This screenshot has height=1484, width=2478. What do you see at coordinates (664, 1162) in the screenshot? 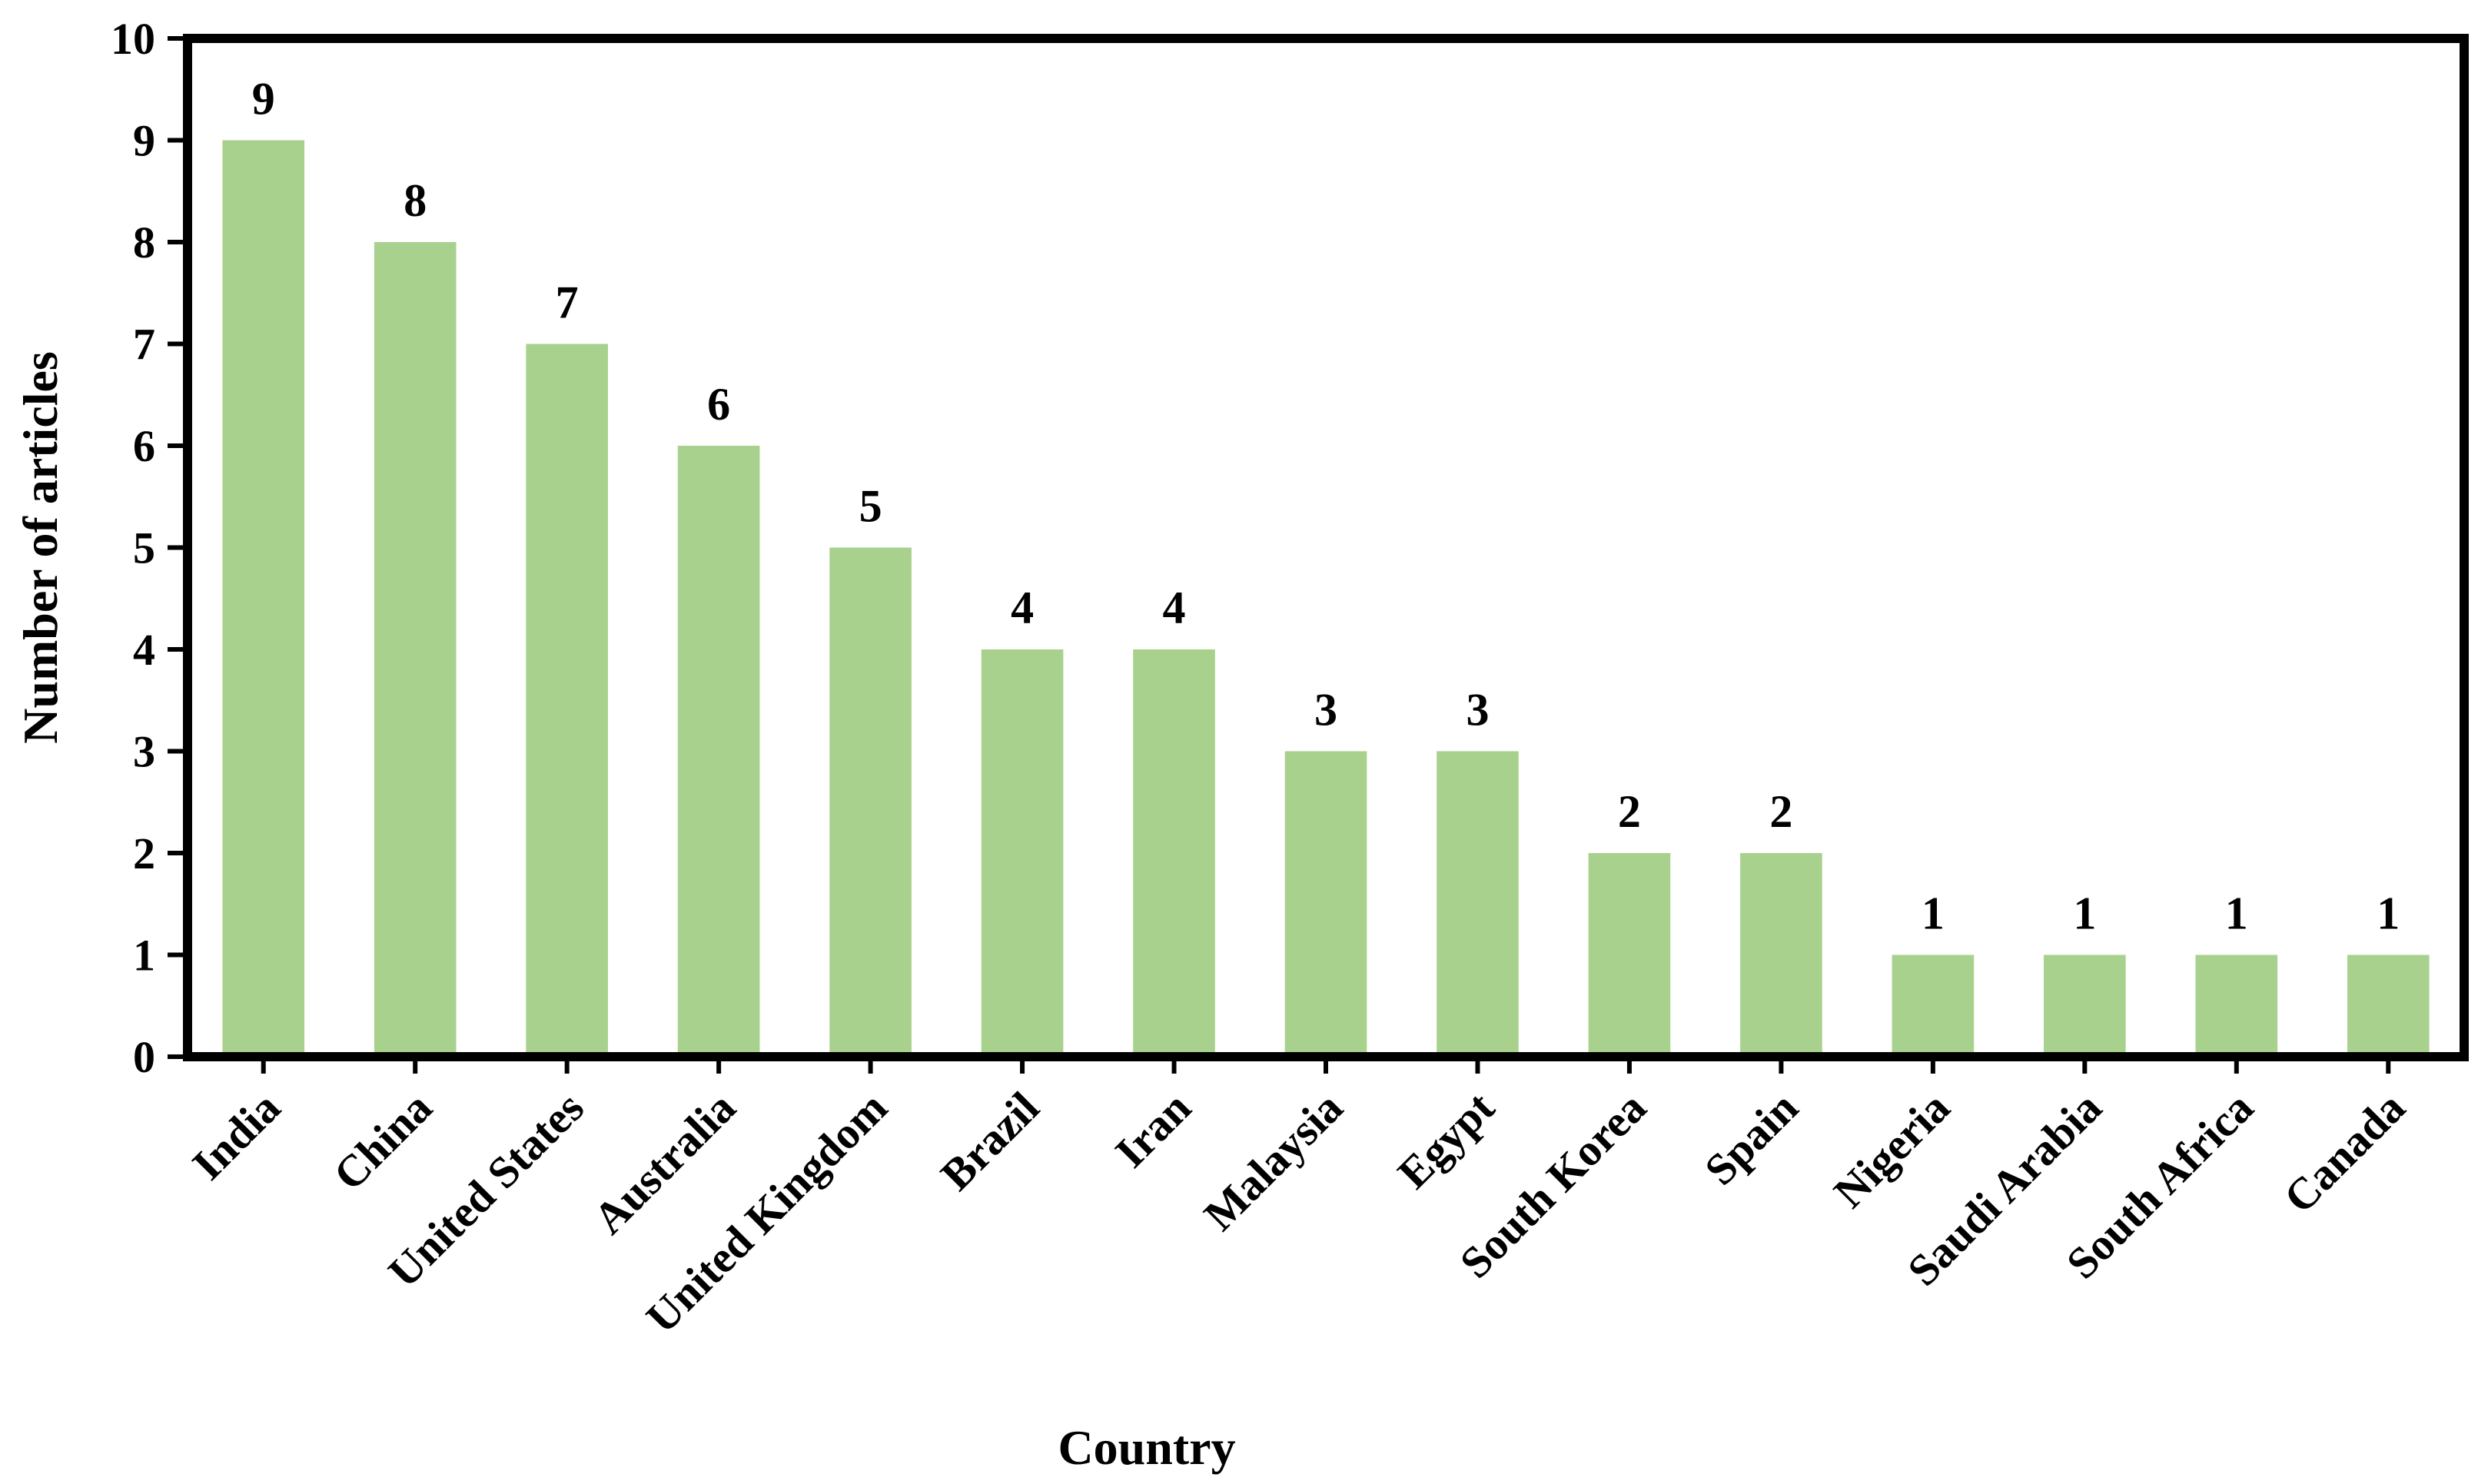
I see `x-tick-label: Australia` at bounding box center [664, 1162].